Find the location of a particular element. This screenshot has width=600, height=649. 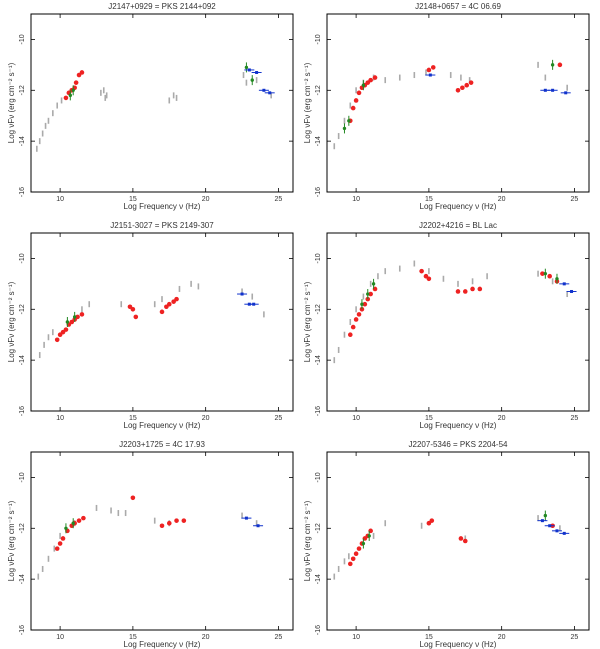

panel-title: J2202+4216 = BL Lac is located at coordinates (458, 225).